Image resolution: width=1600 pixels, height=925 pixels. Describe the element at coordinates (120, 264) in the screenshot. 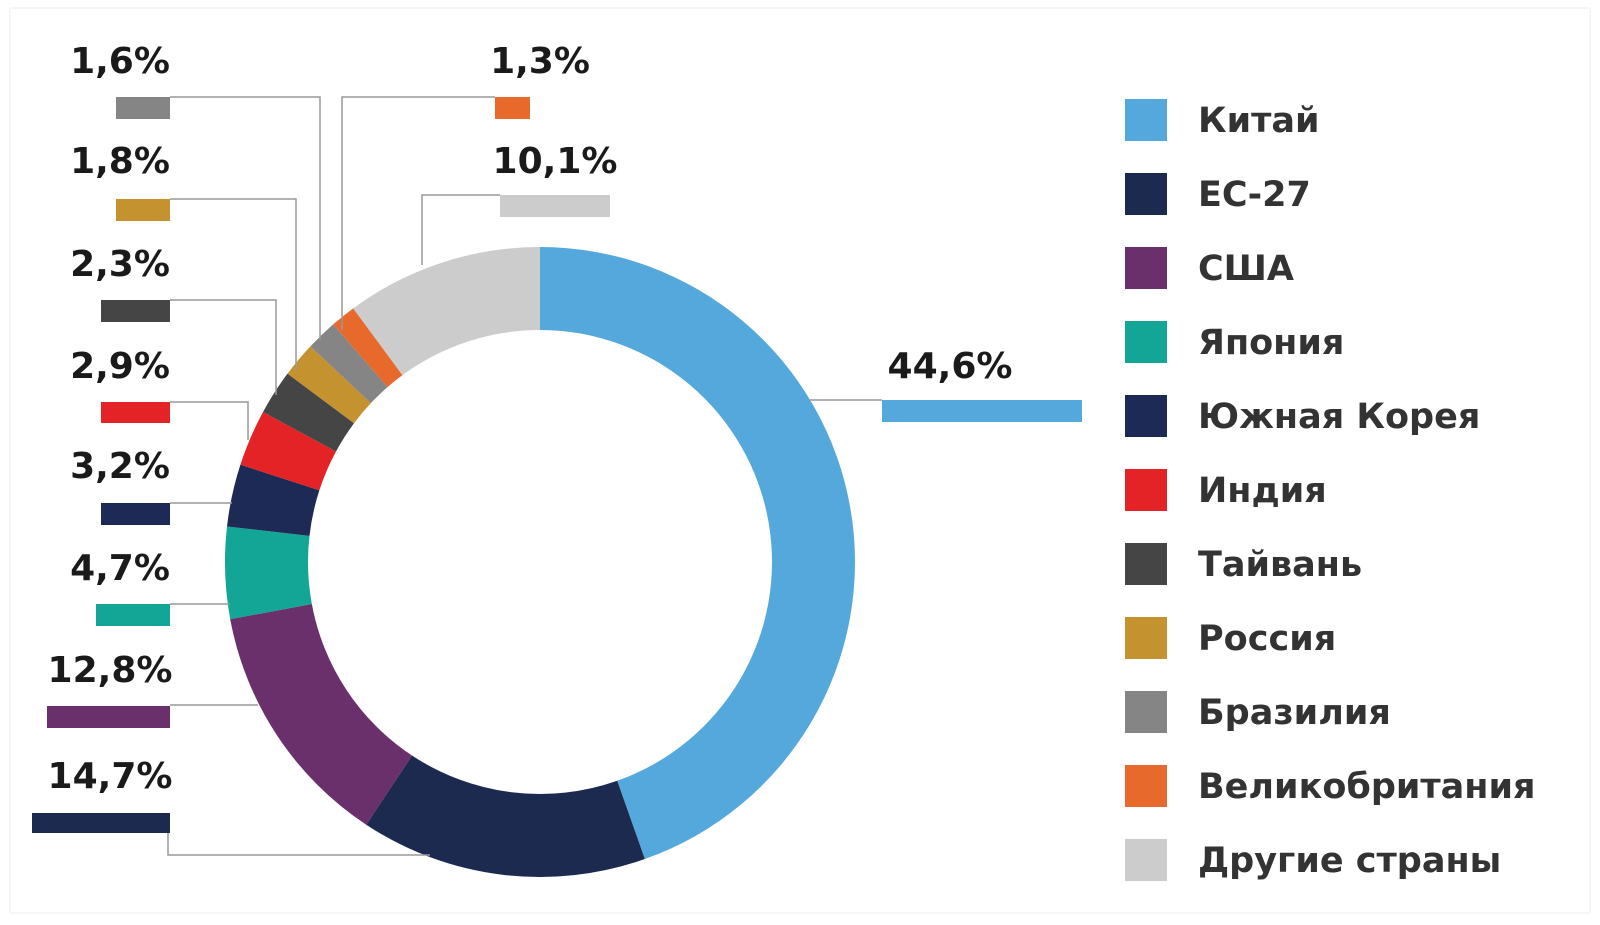

I see `value-label: 2,3%` at that location.